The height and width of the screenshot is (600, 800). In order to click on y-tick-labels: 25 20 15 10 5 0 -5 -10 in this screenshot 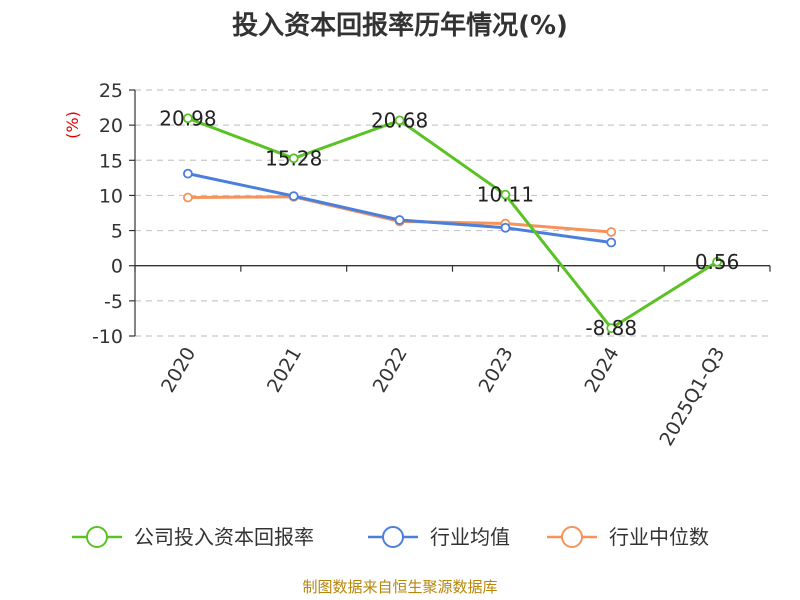, I will do `click(107, 214)`.